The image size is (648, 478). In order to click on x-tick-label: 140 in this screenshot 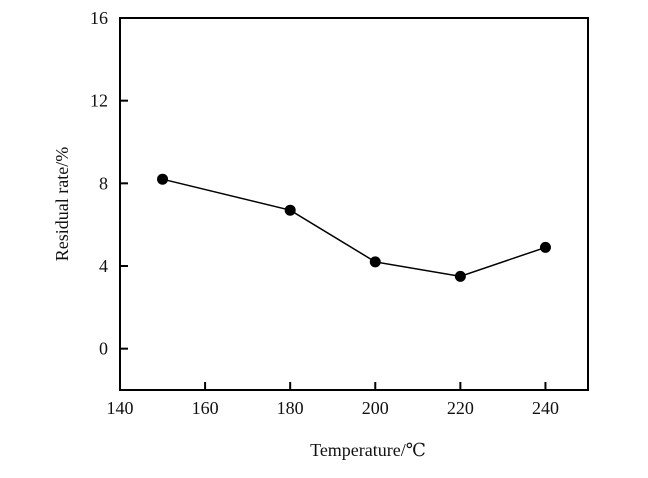, I will do `click(120, 408)`.